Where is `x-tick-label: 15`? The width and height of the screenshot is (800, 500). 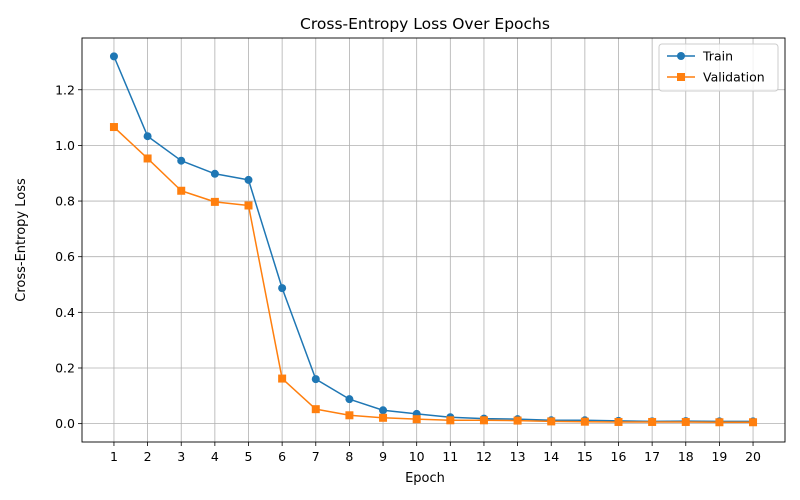 x-tick-label: 15 is located at coordinates (585, 456).